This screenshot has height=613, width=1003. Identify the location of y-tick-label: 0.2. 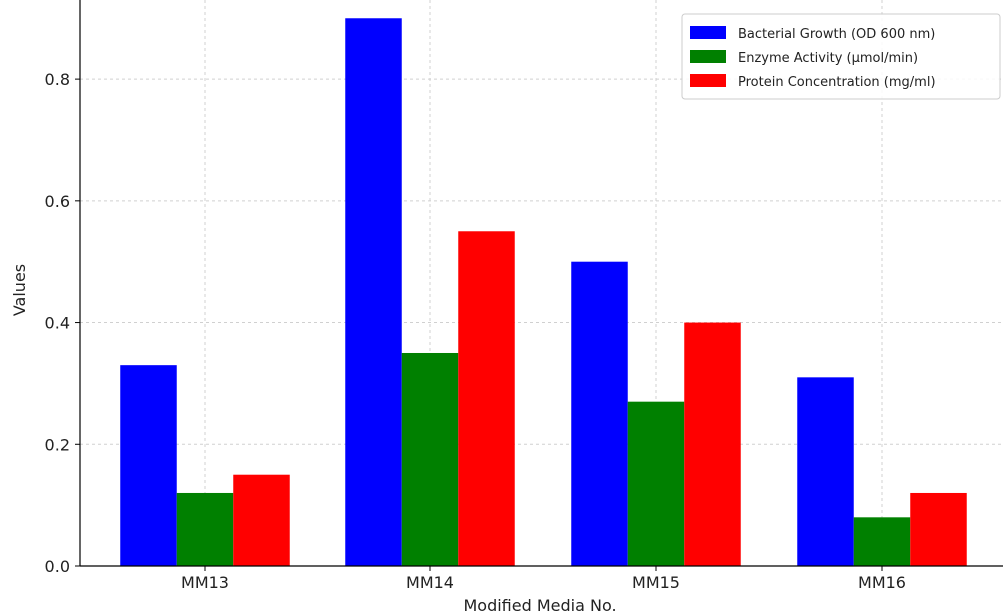
(57, 444).